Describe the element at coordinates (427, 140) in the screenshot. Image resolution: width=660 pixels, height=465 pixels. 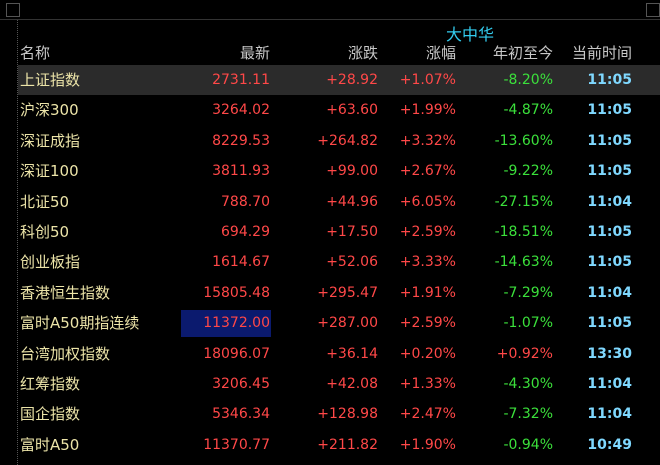
I see `change-pct: +3.32%` at that location.